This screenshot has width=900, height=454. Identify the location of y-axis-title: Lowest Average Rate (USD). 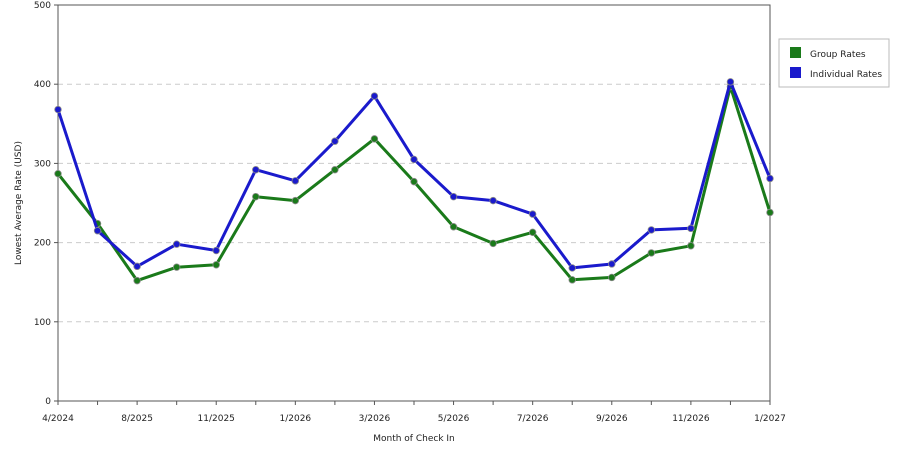
(19, 203).